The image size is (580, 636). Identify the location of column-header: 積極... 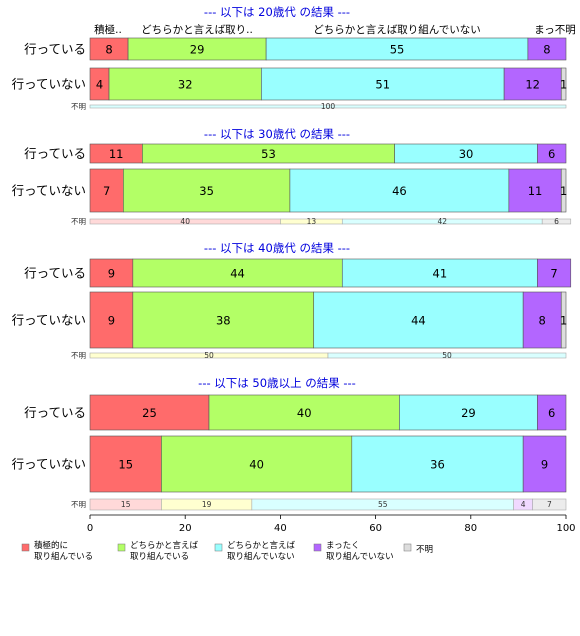
(108, 29).